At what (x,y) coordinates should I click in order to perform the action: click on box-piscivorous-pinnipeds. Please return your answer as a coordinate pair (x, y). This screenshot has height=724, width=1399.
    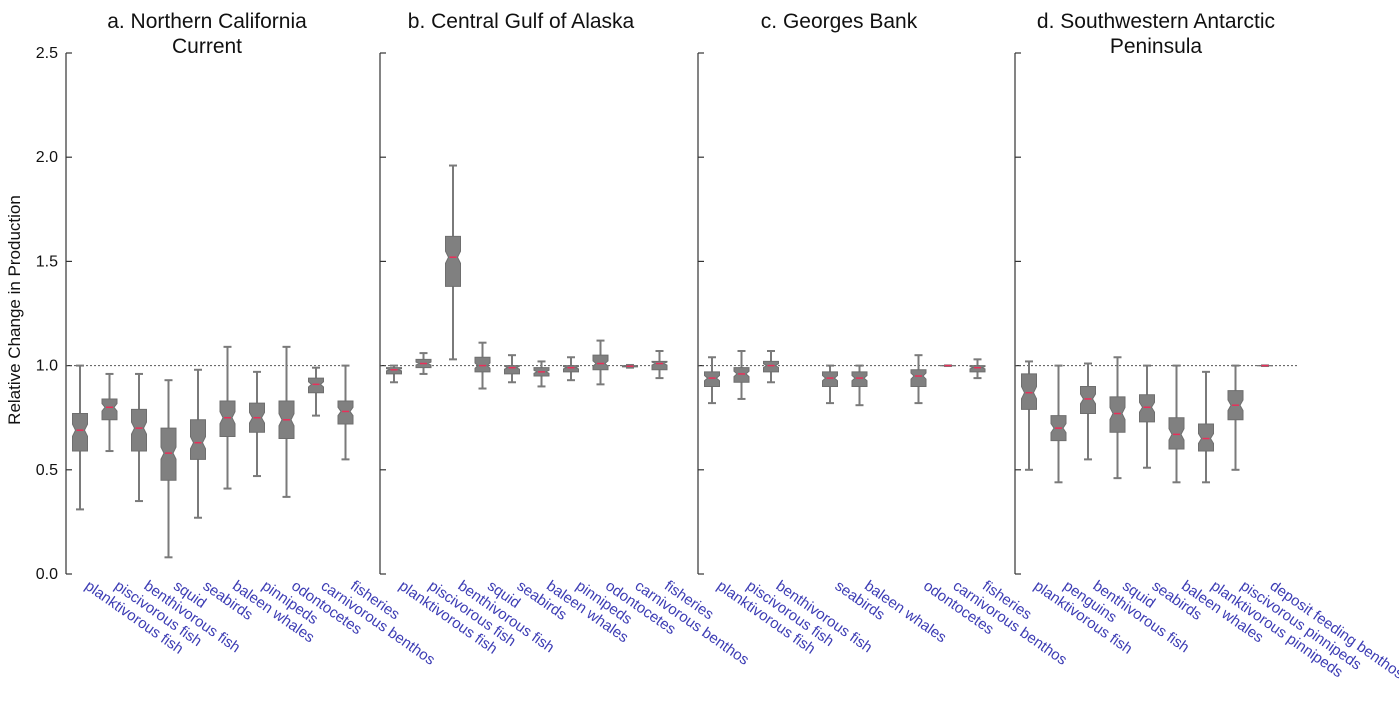
    Looking at the image, I should click on (1235, 417).